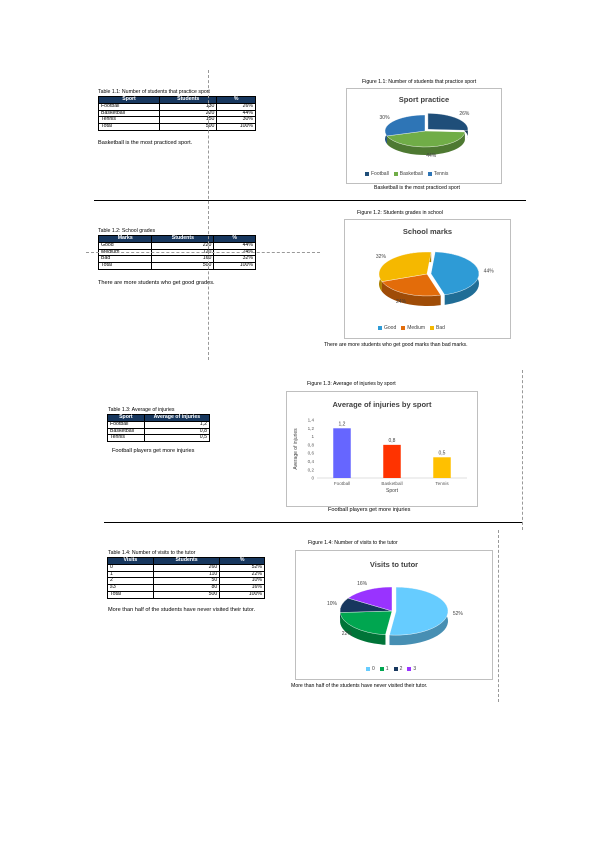 This screenshot has width=599, height=848. I want to click on data-label: 52%, so click(458, 614).